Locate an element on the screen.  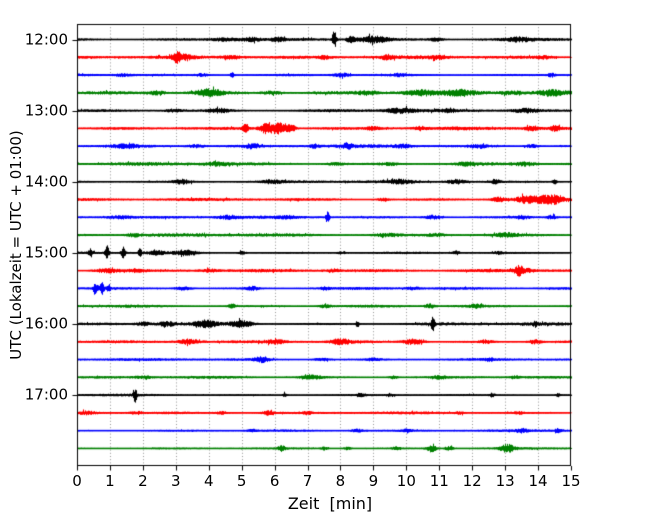
y-tick-label: 17:00 is located at coordinates (46, 394).